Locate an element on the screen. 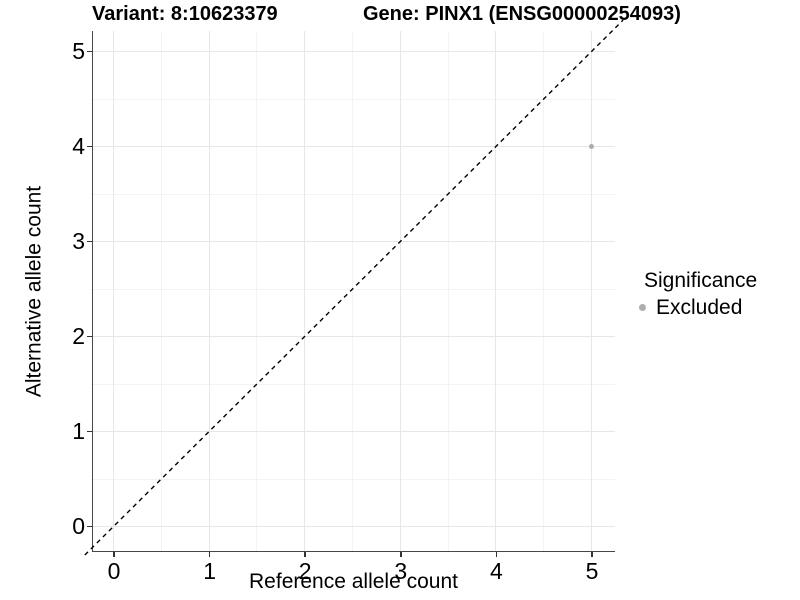  y-tick-label: 3 is located at coordinates (78, 241).